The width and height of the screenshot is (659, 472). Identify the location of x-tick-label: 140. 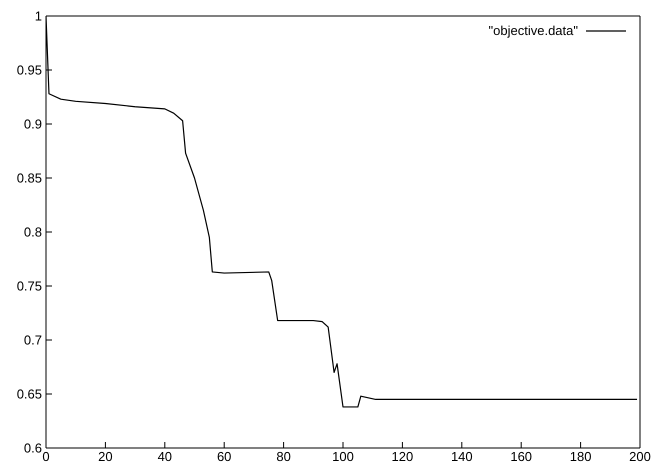
(461, 456).